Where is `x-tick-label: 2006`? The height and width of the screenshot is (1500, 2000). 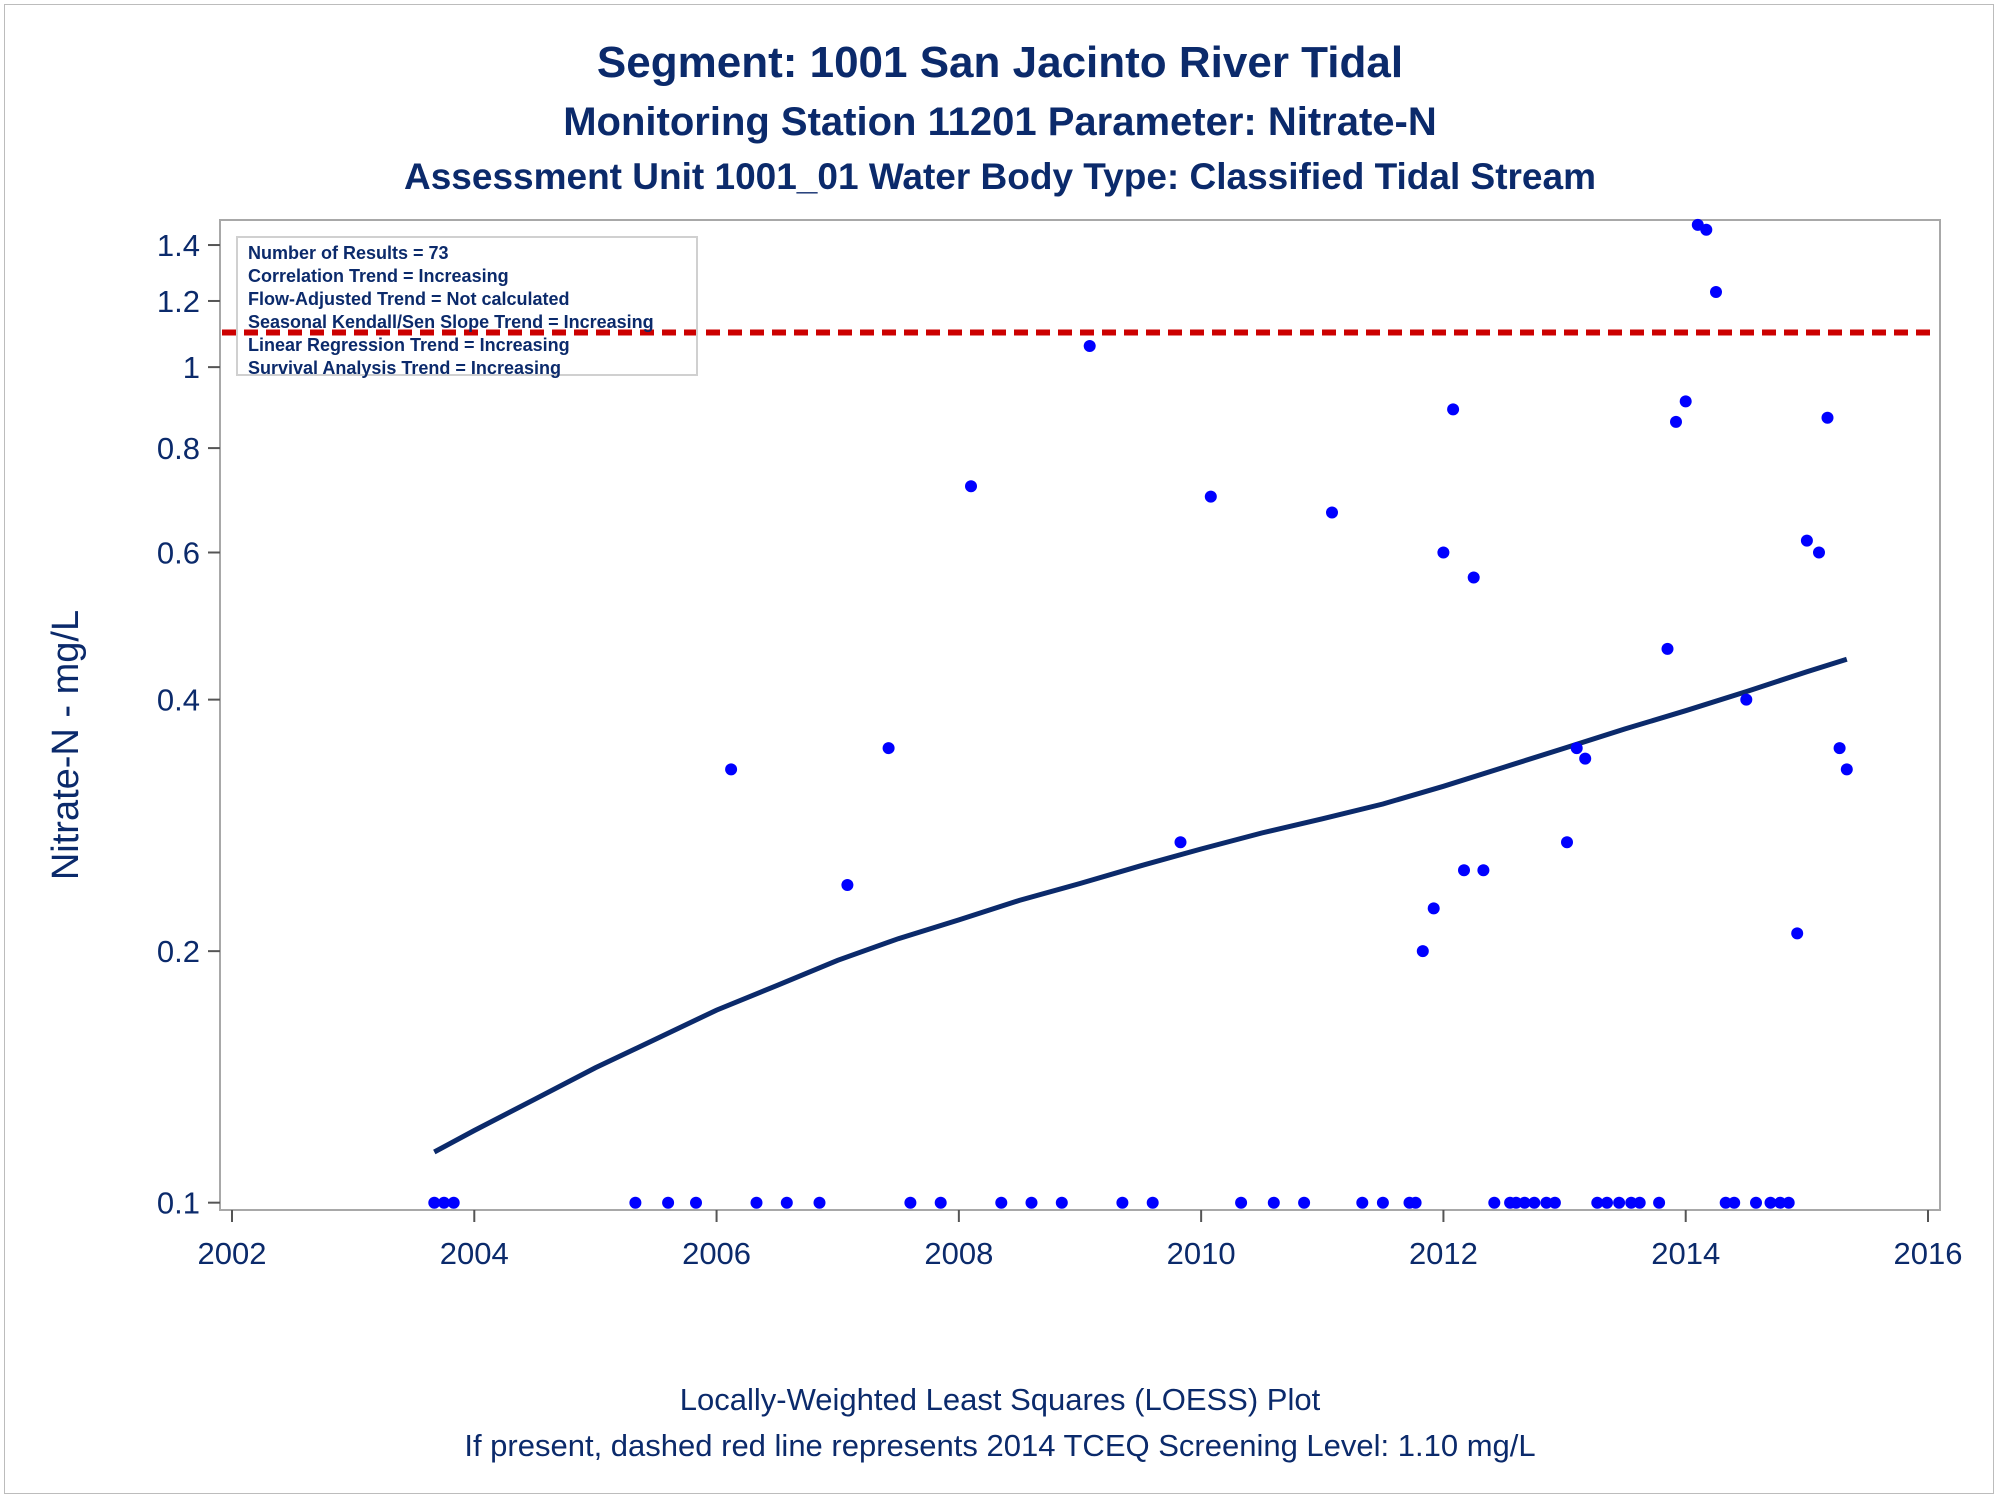
x-tick-label: 2006 is located at coordinates (716, 1253).